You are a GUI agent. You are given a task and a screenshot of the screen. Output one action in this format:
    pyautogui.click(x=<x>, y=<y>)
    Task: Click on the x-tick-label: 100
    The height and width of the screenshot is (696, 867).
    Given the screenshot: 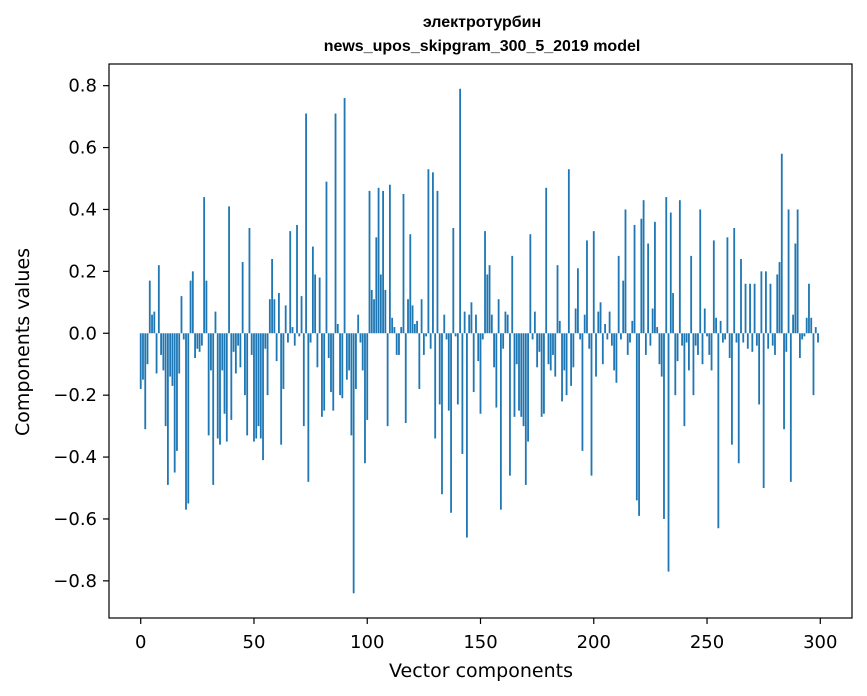 What is the action you would take?
    pyautogui.click(x=367, y=642)
    